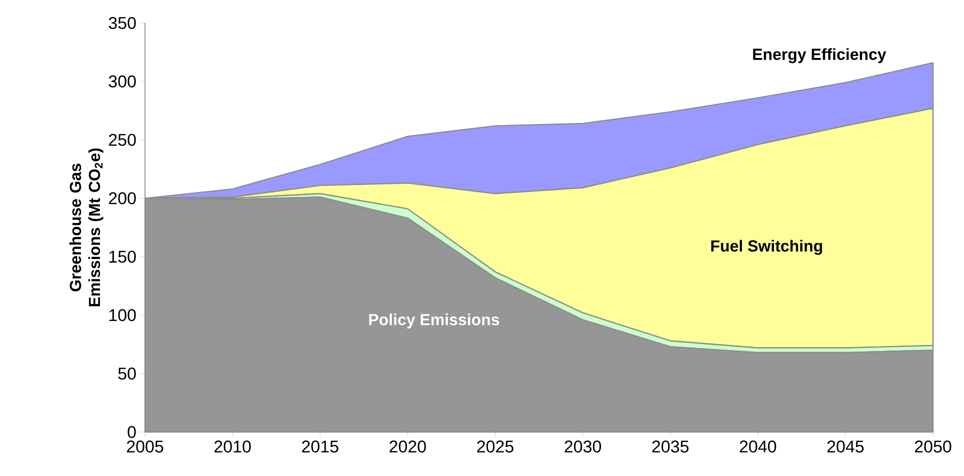 Image resolution: width=964 pixels, height=476 pixels. What do you see at coordinates (122, 140) in the screenshot?
I see `y-tick-label: 250` at bounding box center [122, 140].